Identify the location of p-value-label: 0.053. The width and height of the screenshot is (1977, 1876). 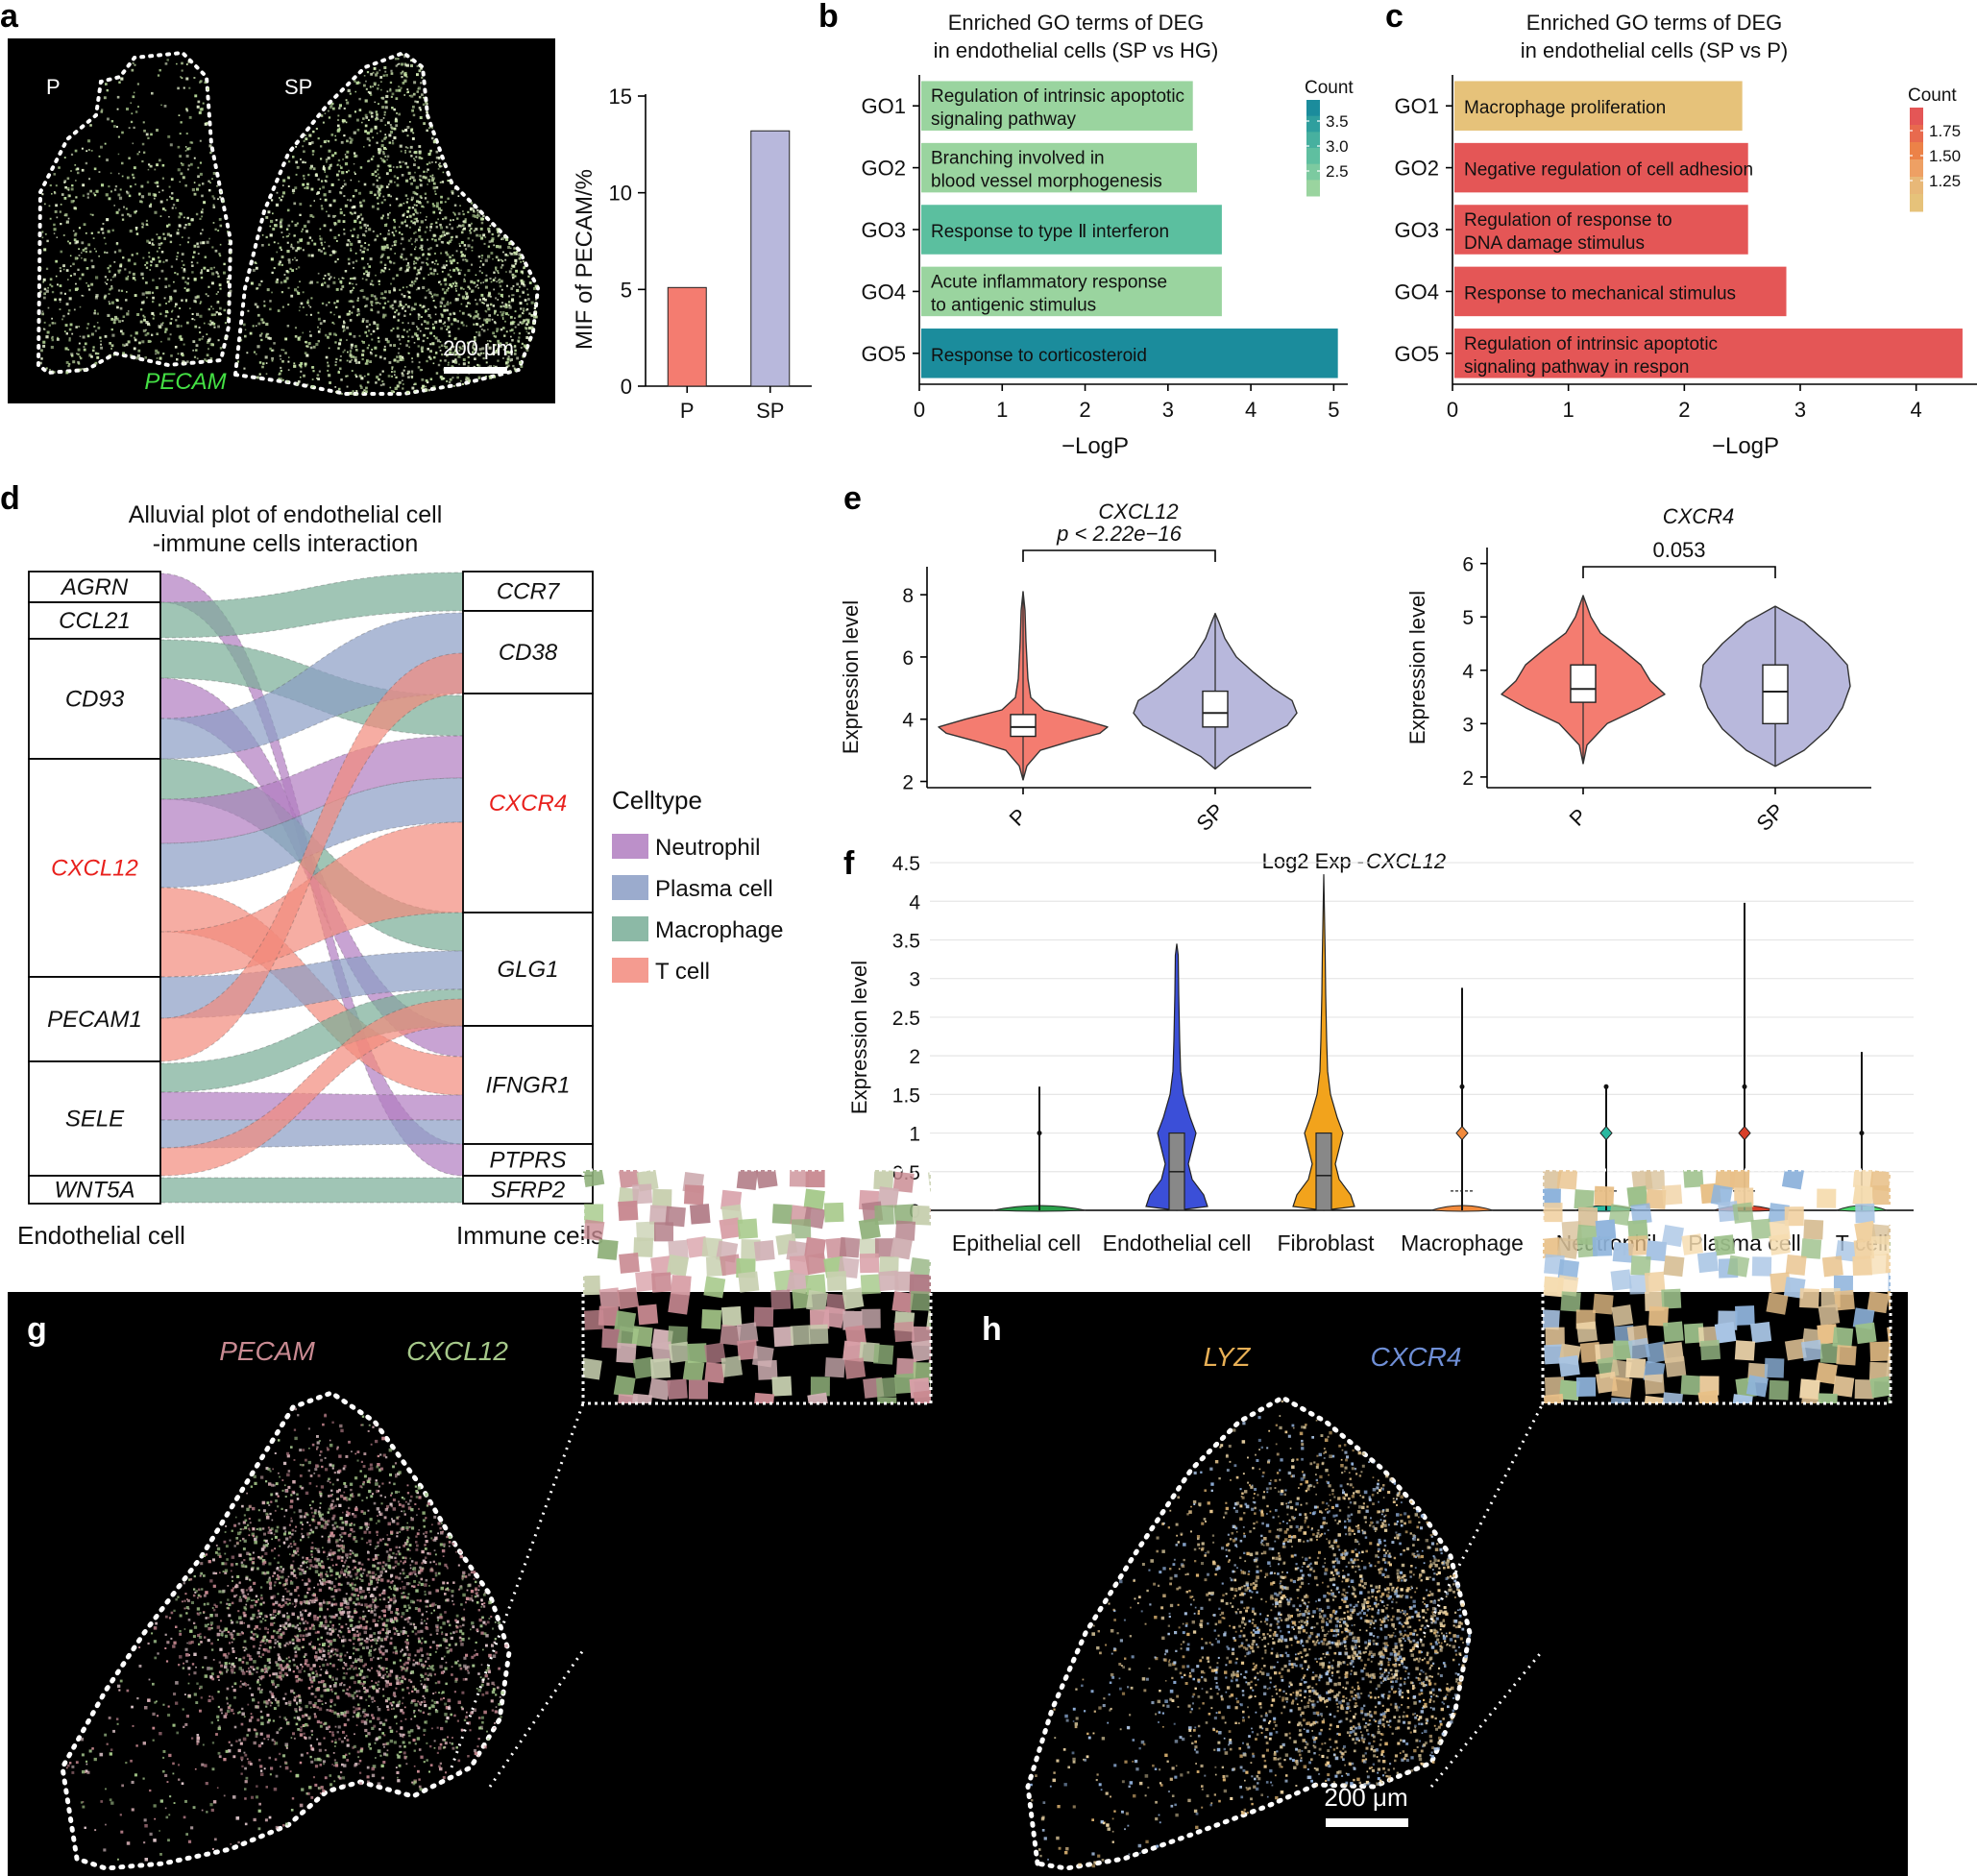
(1678, 550).